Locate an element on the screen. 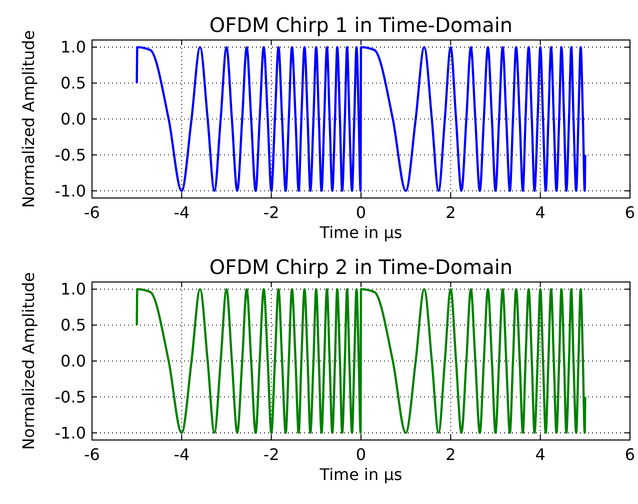 This screenshot has height=504, width=638. chart-title: OFDM Chirp 2 in Time-Domain is located at coordinates (361, 267).